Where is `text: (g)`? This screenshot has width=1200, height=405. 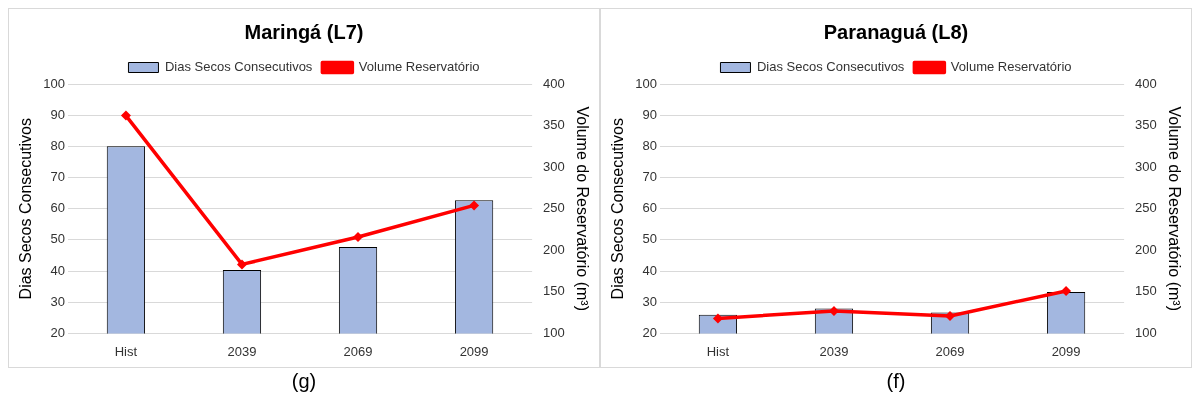
text: (g) is located at coordinates (304, 381).